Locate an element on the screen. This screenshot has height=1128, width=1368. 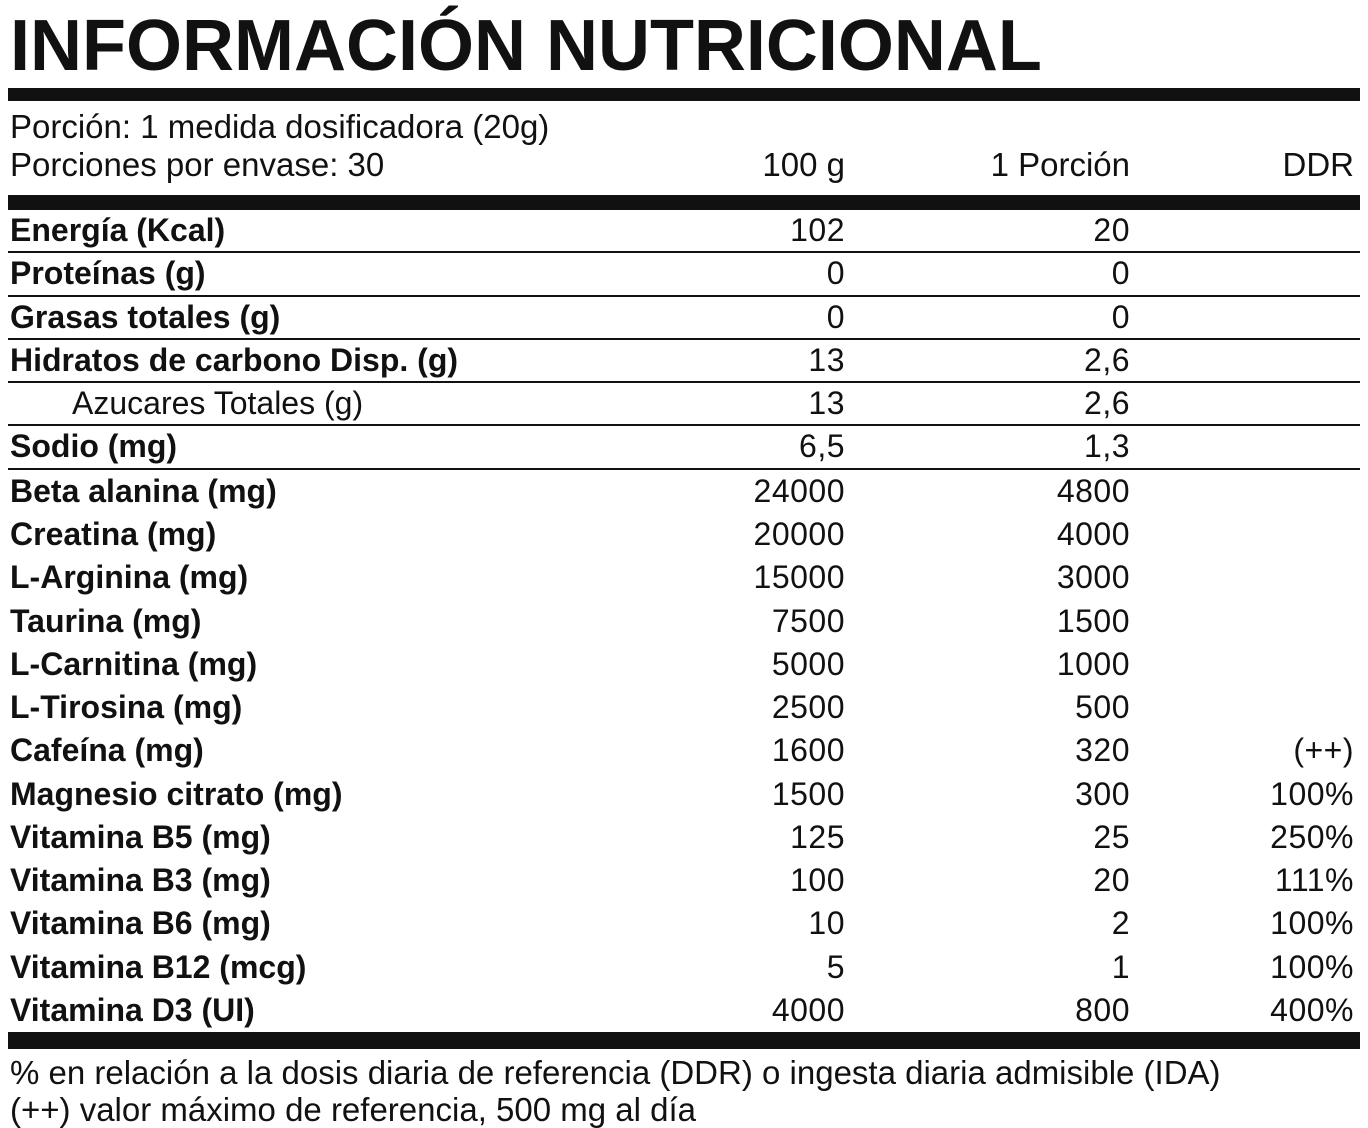
nutrient-row: Proteínas (g) 0 0 is located at coordinates (684, 275).